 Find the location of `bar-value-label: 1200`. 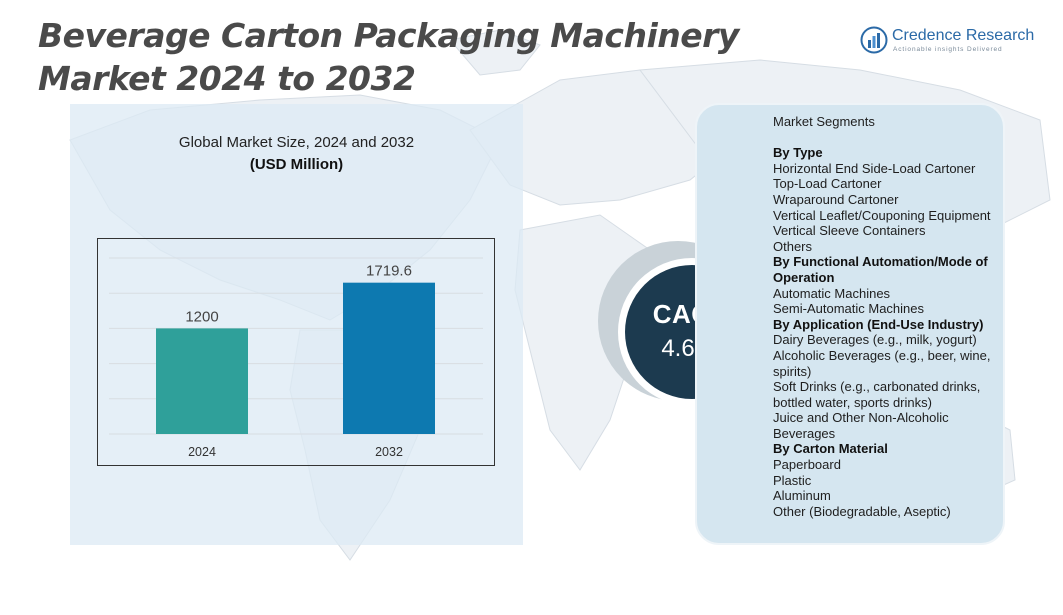

bar-value-label: 1200 is located at coordinates (201, 316).